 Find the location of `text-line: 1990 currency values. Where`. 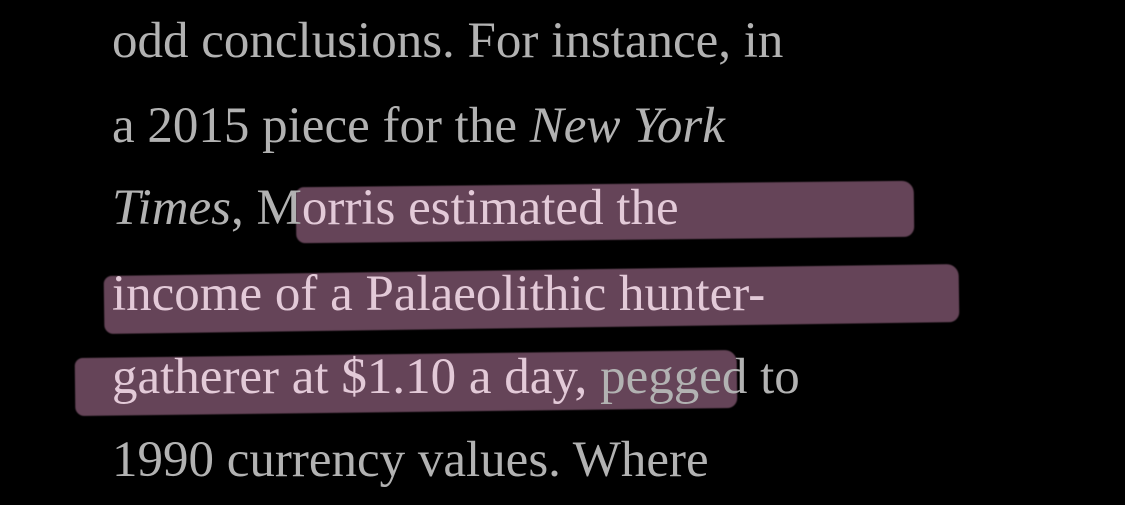

text-line: 1990 currency values. Where is located at coordinates (410, 460).